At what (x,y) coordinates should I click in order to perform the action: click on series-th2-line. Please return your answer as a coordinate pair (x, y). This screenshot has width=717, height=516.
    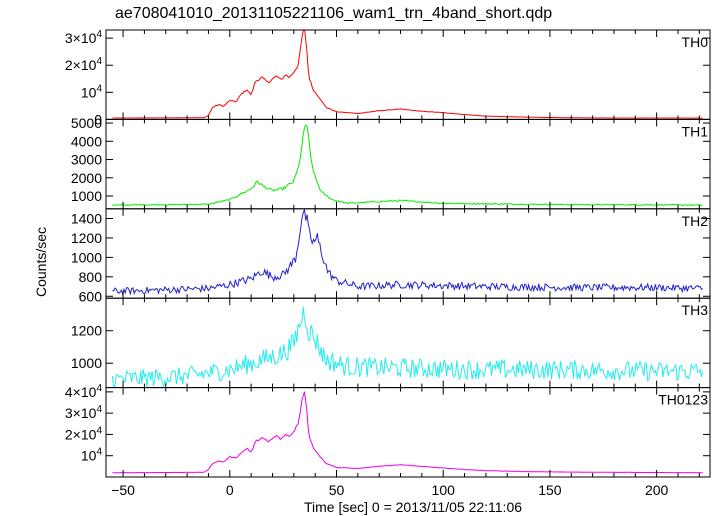
    Looking at the image, I should click on (407, 253).